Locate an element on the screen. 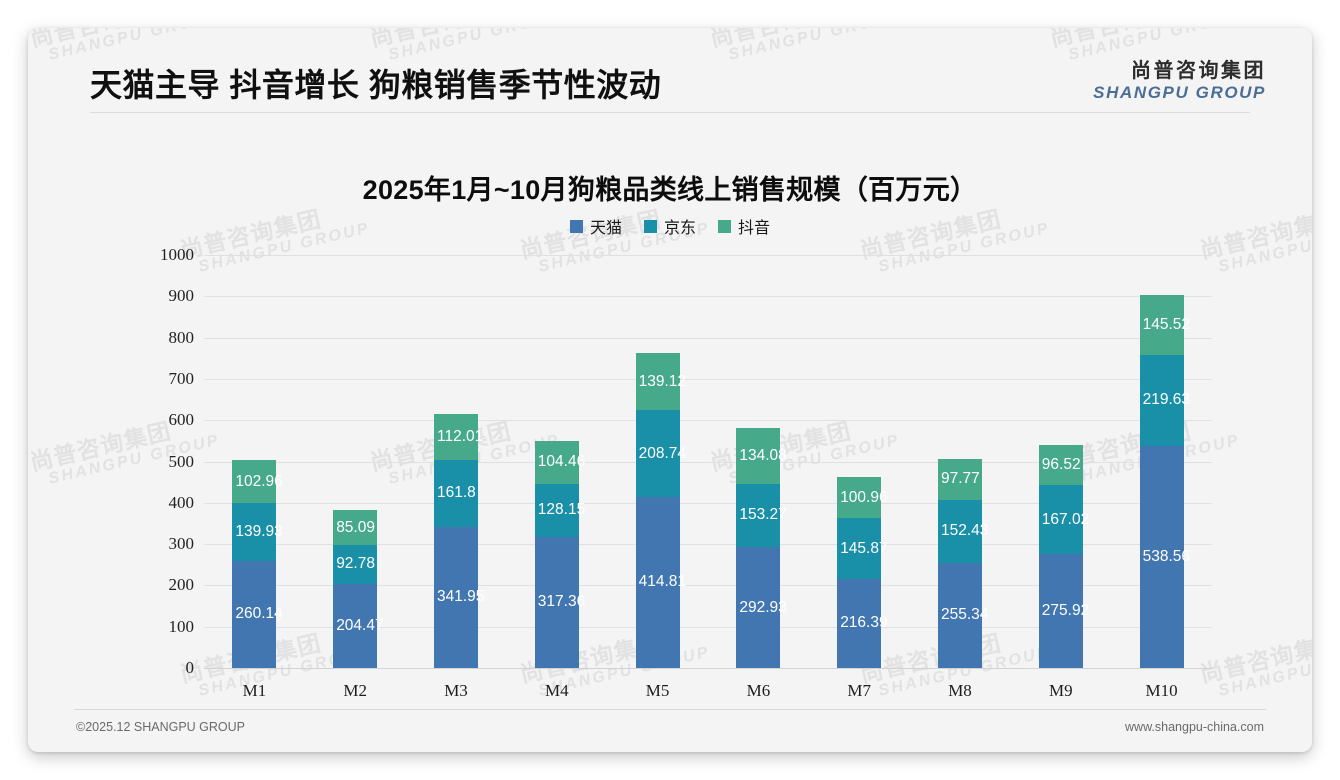 The height and width of the screenshot is (780, 1340). bar-value-label: 97.77 is located at coordinates (960, 479).